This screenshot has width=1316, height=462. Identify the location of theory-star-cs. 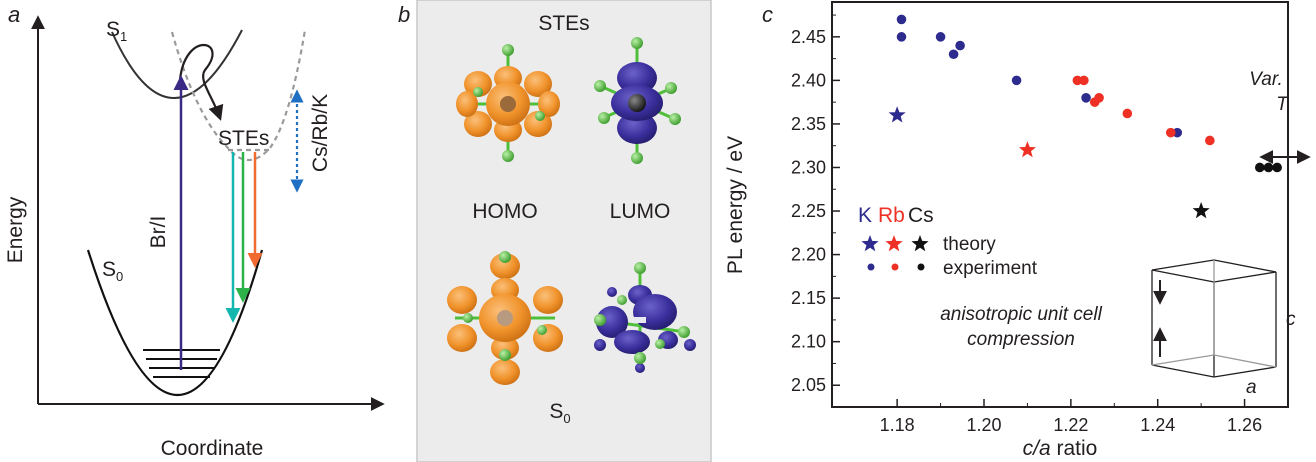
(1201, 210).